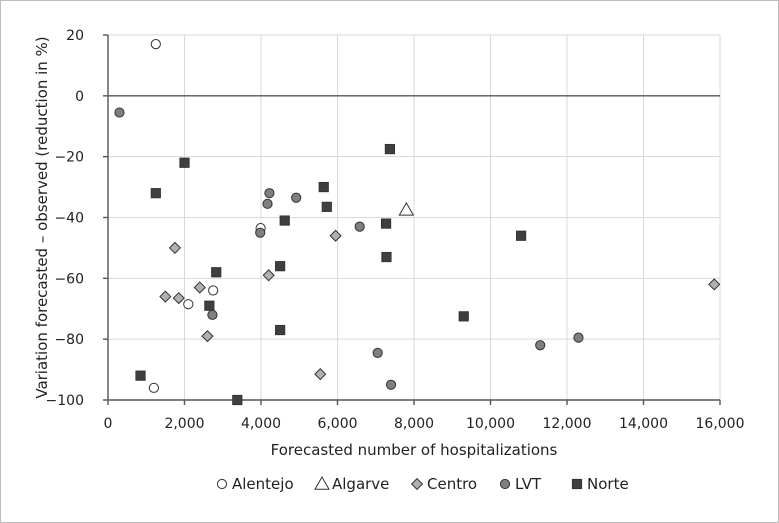 The width and height of the screenshot is (779, 523). I want to click on y-tick-label: −60, so click(69, 279).